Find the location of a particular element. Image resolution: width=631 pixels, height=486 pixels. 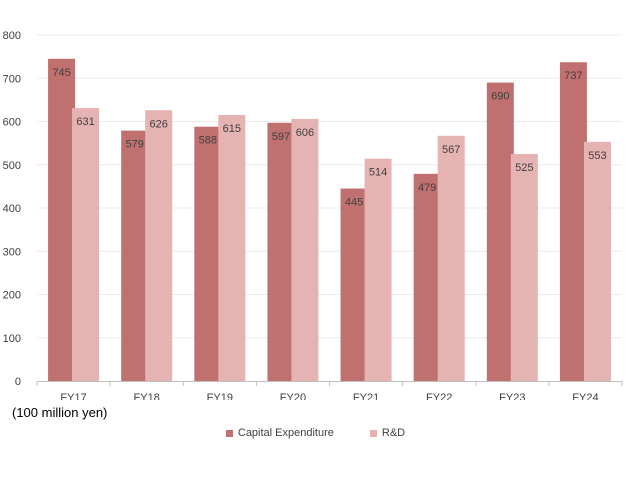

x-tick-label: FY23 is located at coordinates (512, 396).